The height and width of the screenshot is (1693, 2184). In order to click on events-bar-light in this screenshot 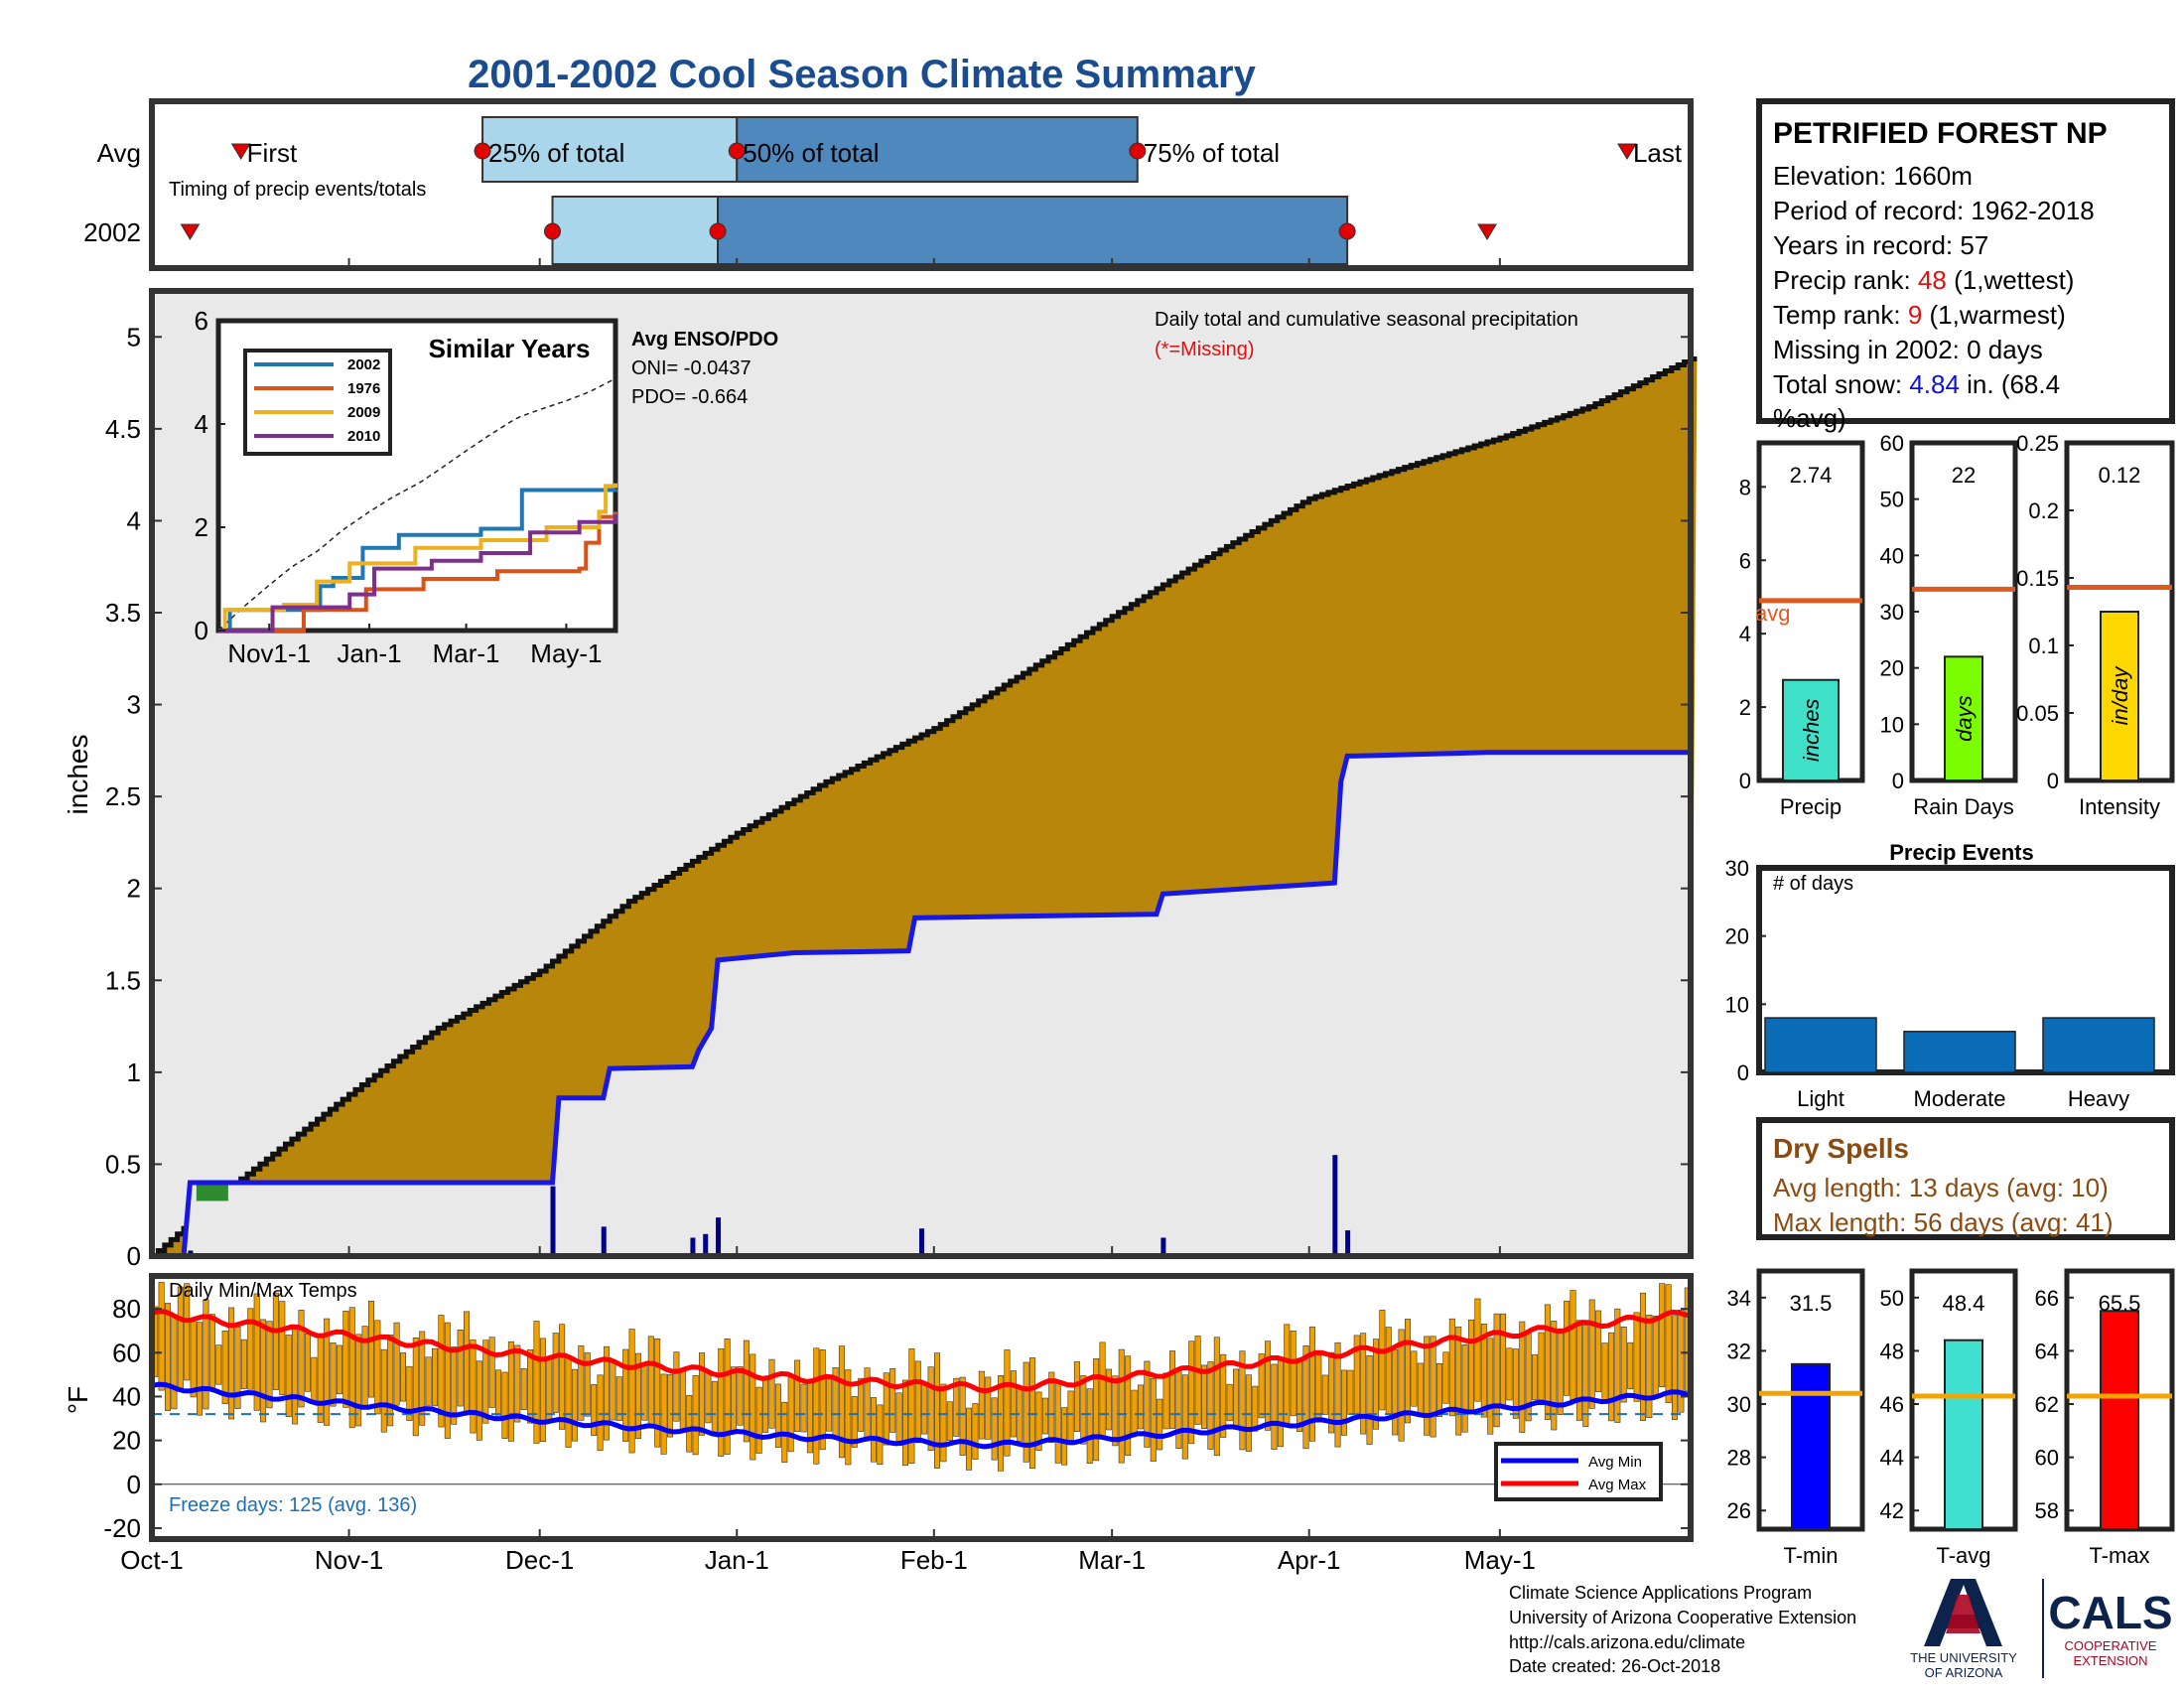, I will do `click(1820, 1045)`.